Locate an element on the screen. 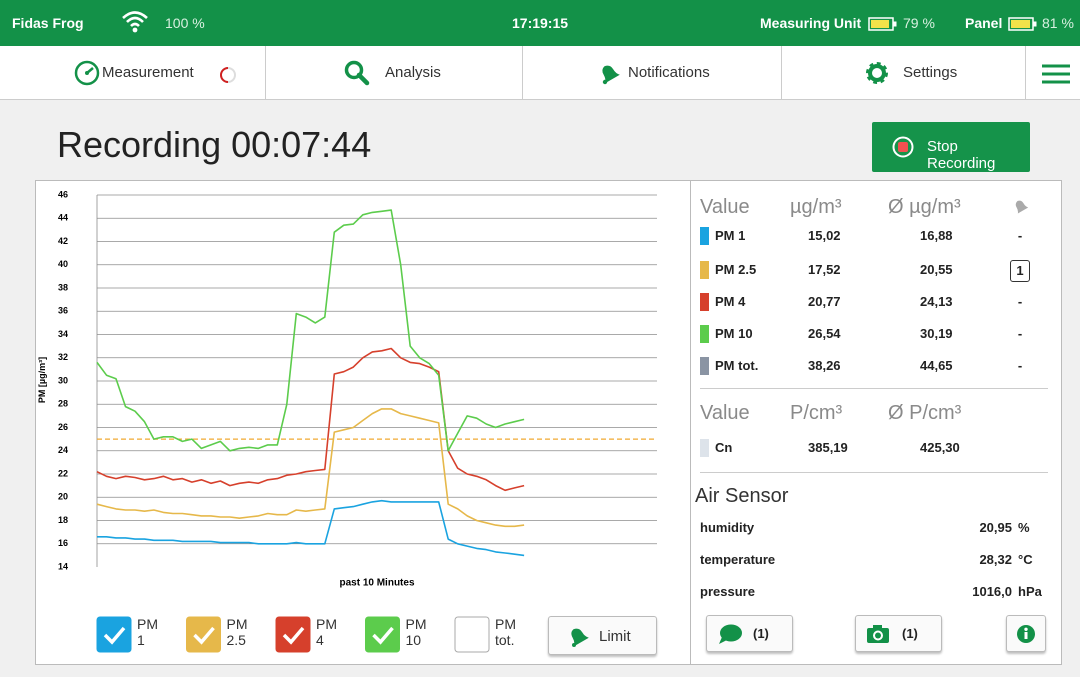 This screenshot has height=677, width=1080. photos-count: (1) is located at coordinates (910, 633).